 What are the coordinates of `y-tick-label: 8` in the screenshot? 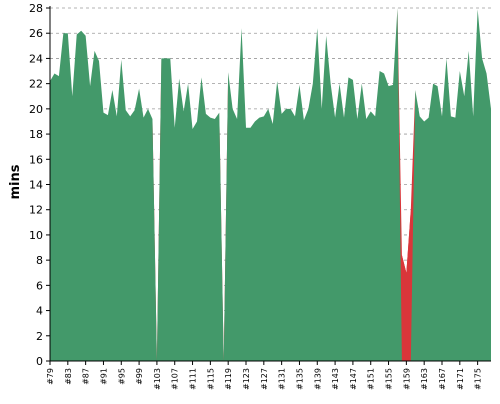 It's located at (39, 260).